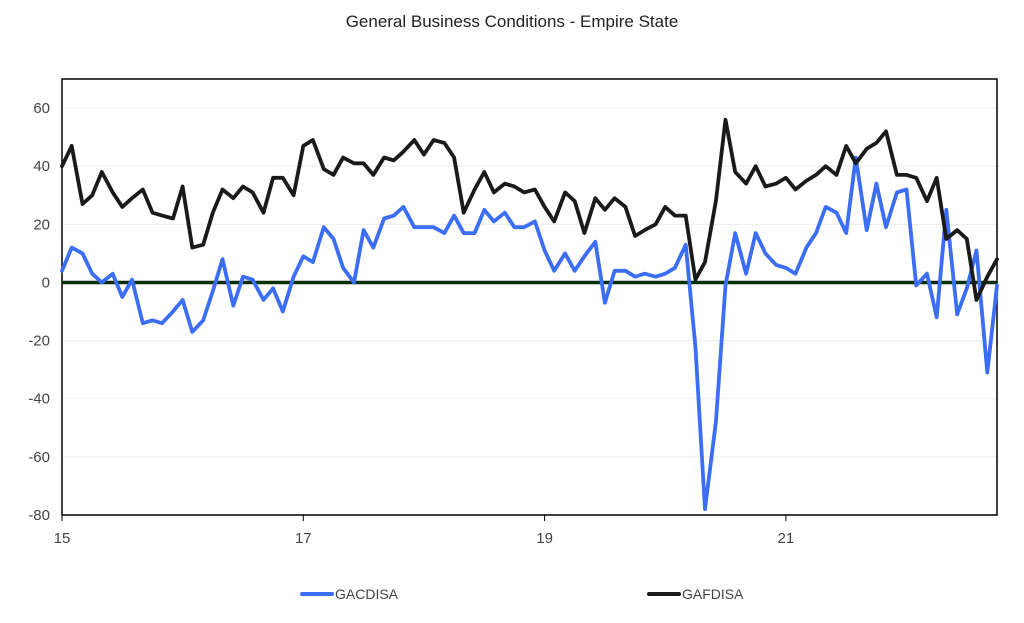 The height and width of the screenshot is (623, 1024). What do you see at coordinates (62, 538) in the screenshot?
I see `x-tick-label: 15` at bounding box center [62, 538].